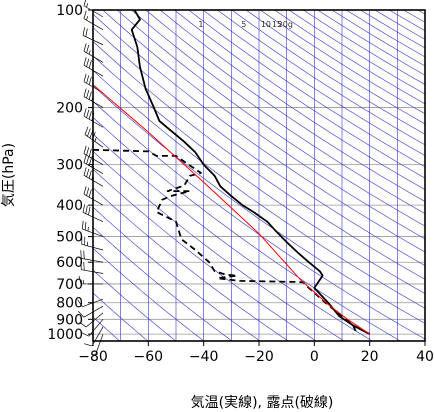 This screenshot has height=412, width=435. What do you see at coordinates (204, 357) in the screenshot?
I see `x-tick-label: −40` at bounding box center [204, 357].